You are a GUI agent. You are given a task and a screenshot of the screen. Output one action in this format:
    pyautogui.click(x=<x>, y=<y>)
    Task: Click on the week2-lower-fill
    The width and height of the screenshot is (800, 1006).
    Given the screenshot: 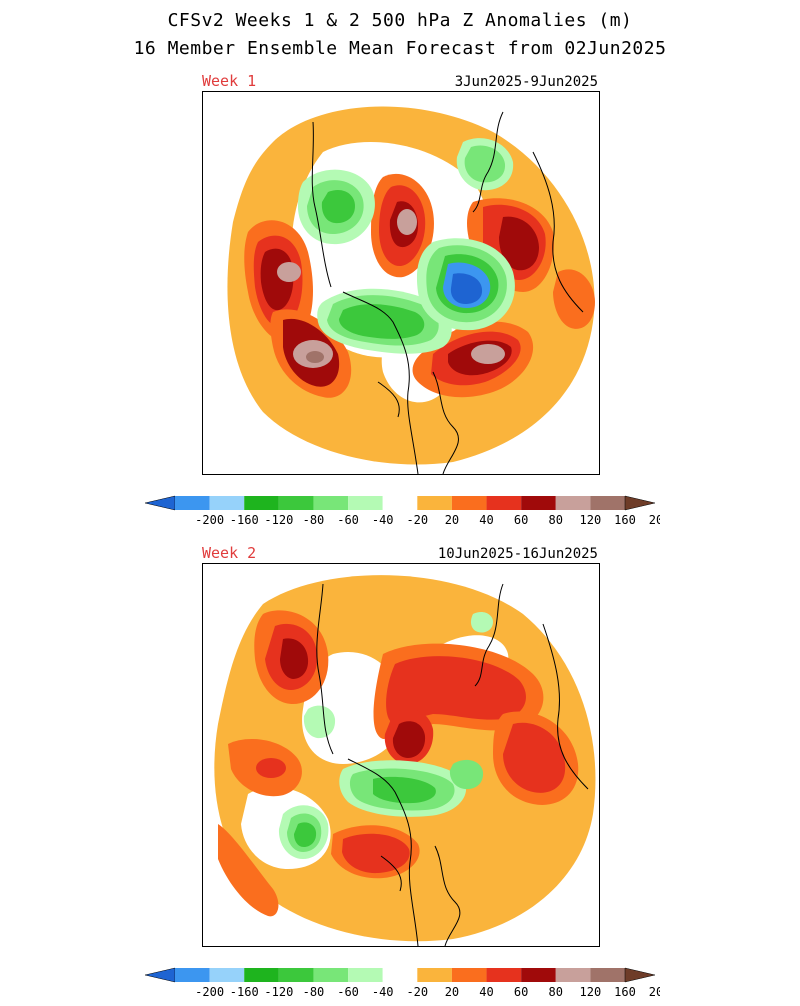 What is the action you would take?
    pyautogui.click(x=409, y=894)
    